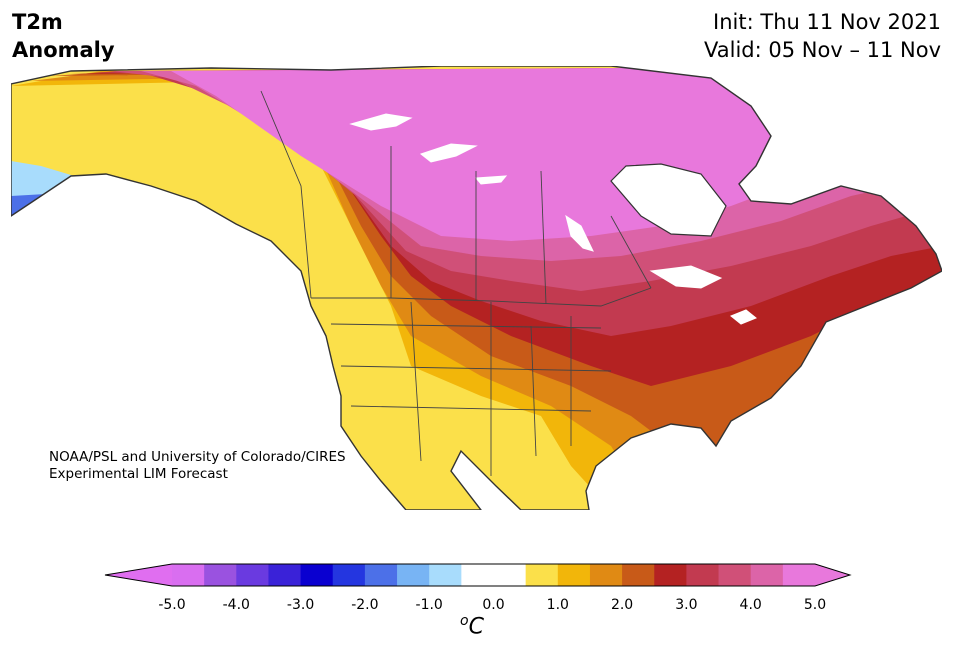  I want to click on unit-label: oC, so click(472, 626).